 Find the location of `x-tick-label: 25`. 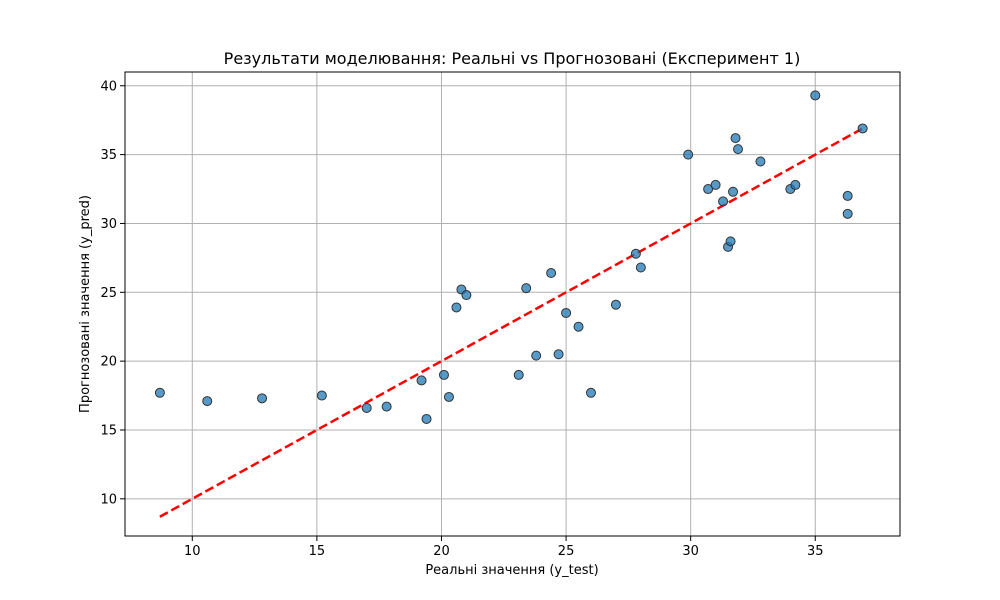

x-tick-label: 25 is located at coordinates (566, 551).